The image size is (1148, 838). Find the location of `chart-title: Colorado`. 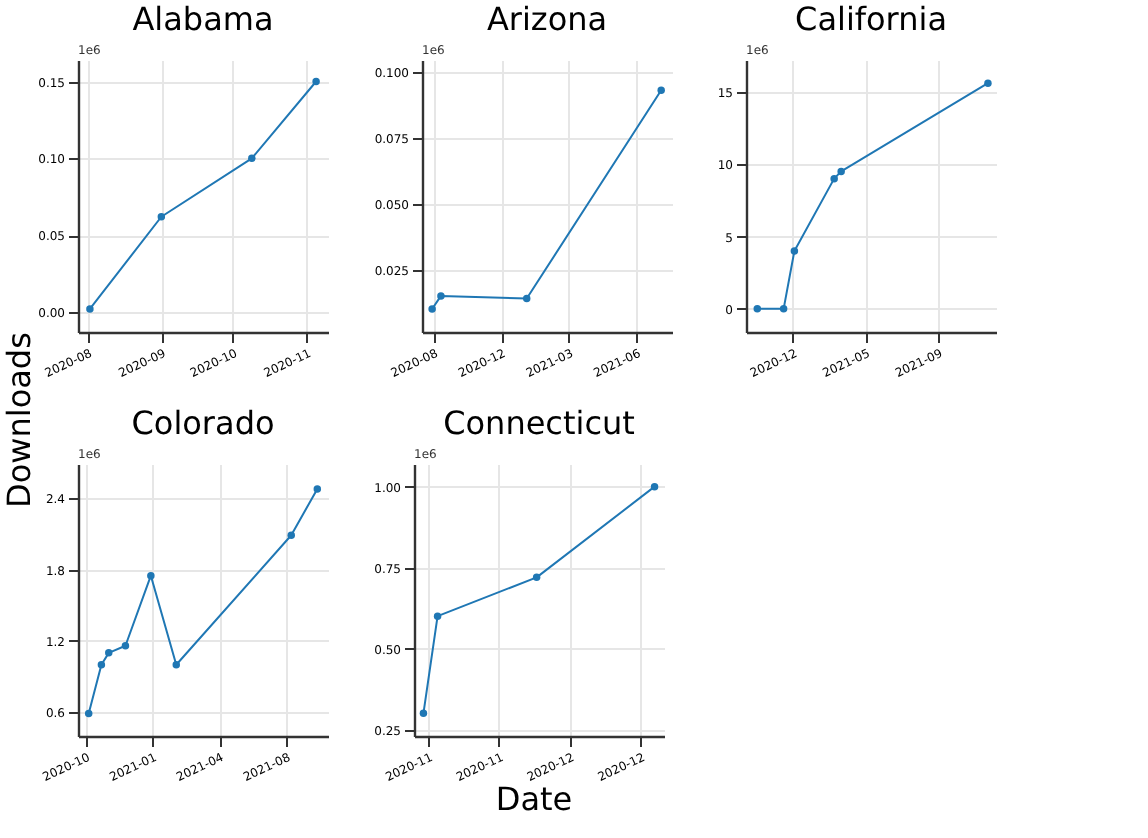

chart-title: Colorado is located at coordinates (203, 423).